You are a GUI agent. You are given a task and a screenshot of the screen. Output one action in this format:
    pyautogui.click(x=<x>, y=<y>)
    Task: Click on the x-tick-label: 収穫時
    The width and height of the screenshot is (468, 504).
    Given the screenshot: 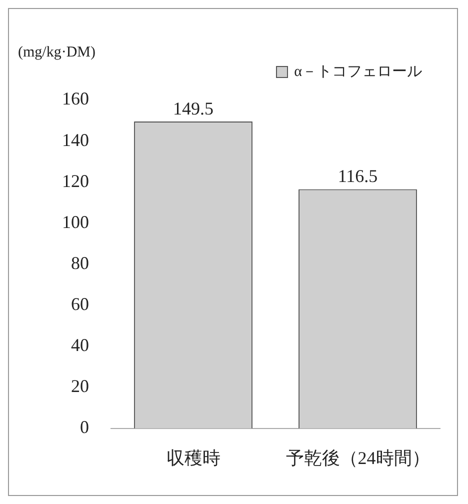 What is the action you would take?
    pyautogui.click(x=193, y=458)
    